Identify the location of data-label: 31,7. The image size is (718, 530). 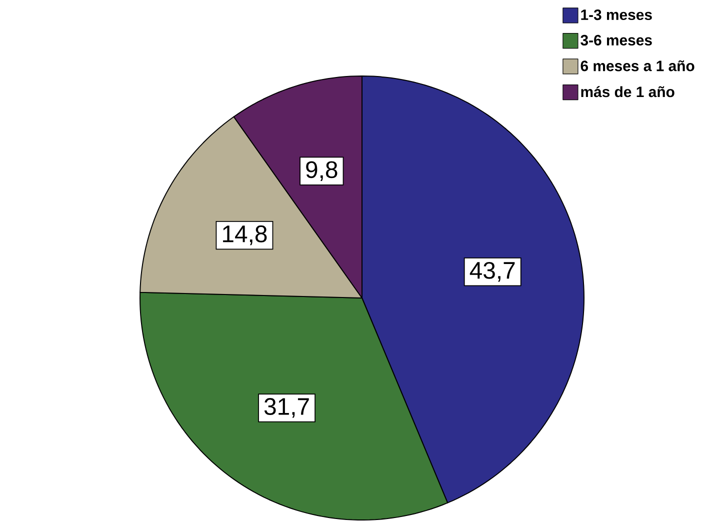
(286, 408).